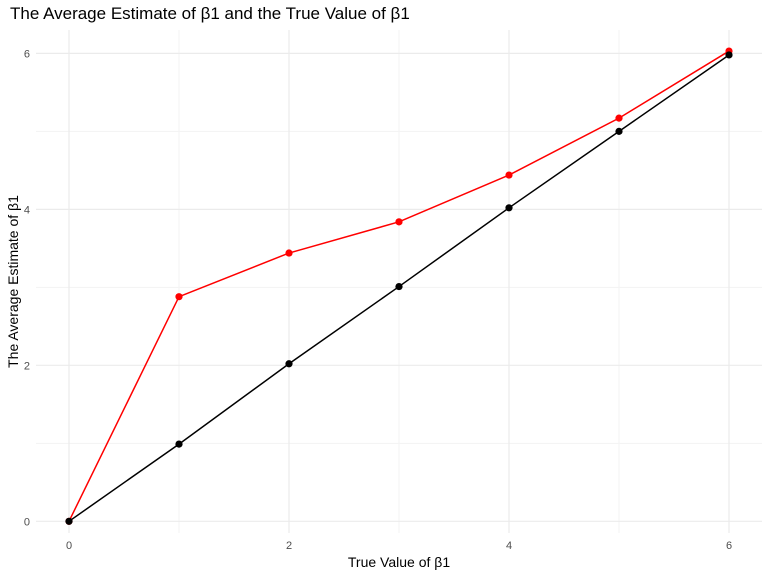  What do you see at coordinates (27, 366) in the screenshot?
I see `y-tick-label: 2` at bounding box center [27, 366].